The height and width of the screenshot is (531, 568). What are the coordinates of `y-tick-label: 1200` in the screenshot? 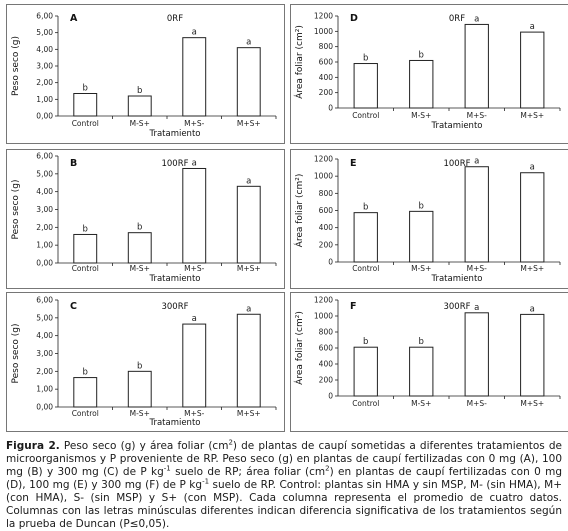 It's located at (323, 300).